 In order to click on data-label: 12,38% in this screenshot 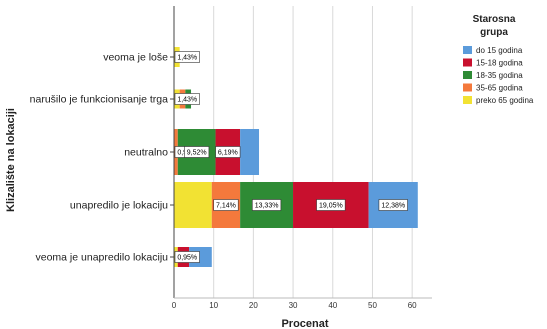, I will do `click(393, 206)`.